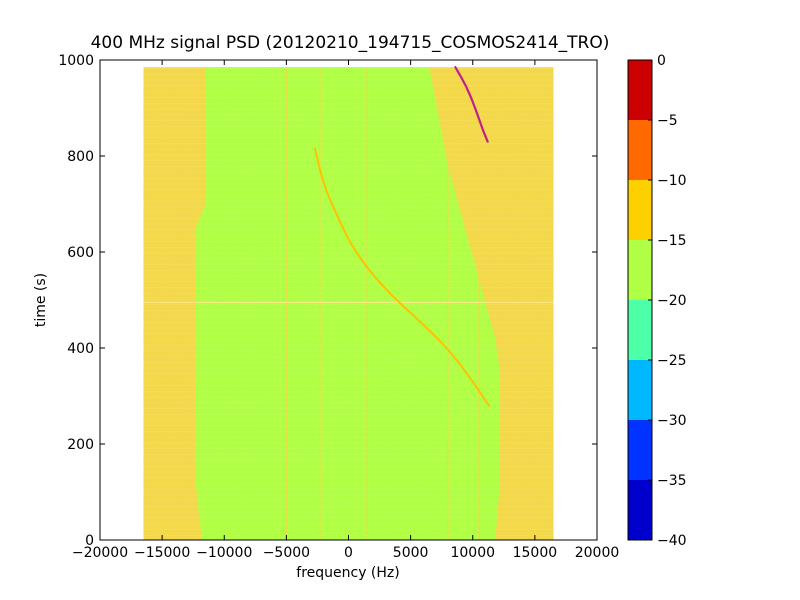 This screenshot has height=600, width=800. What do you see at coordinates (672, 421) in the screenshot?
I see `colorbar-tick-label: −30` at bounding box center [672, 421].